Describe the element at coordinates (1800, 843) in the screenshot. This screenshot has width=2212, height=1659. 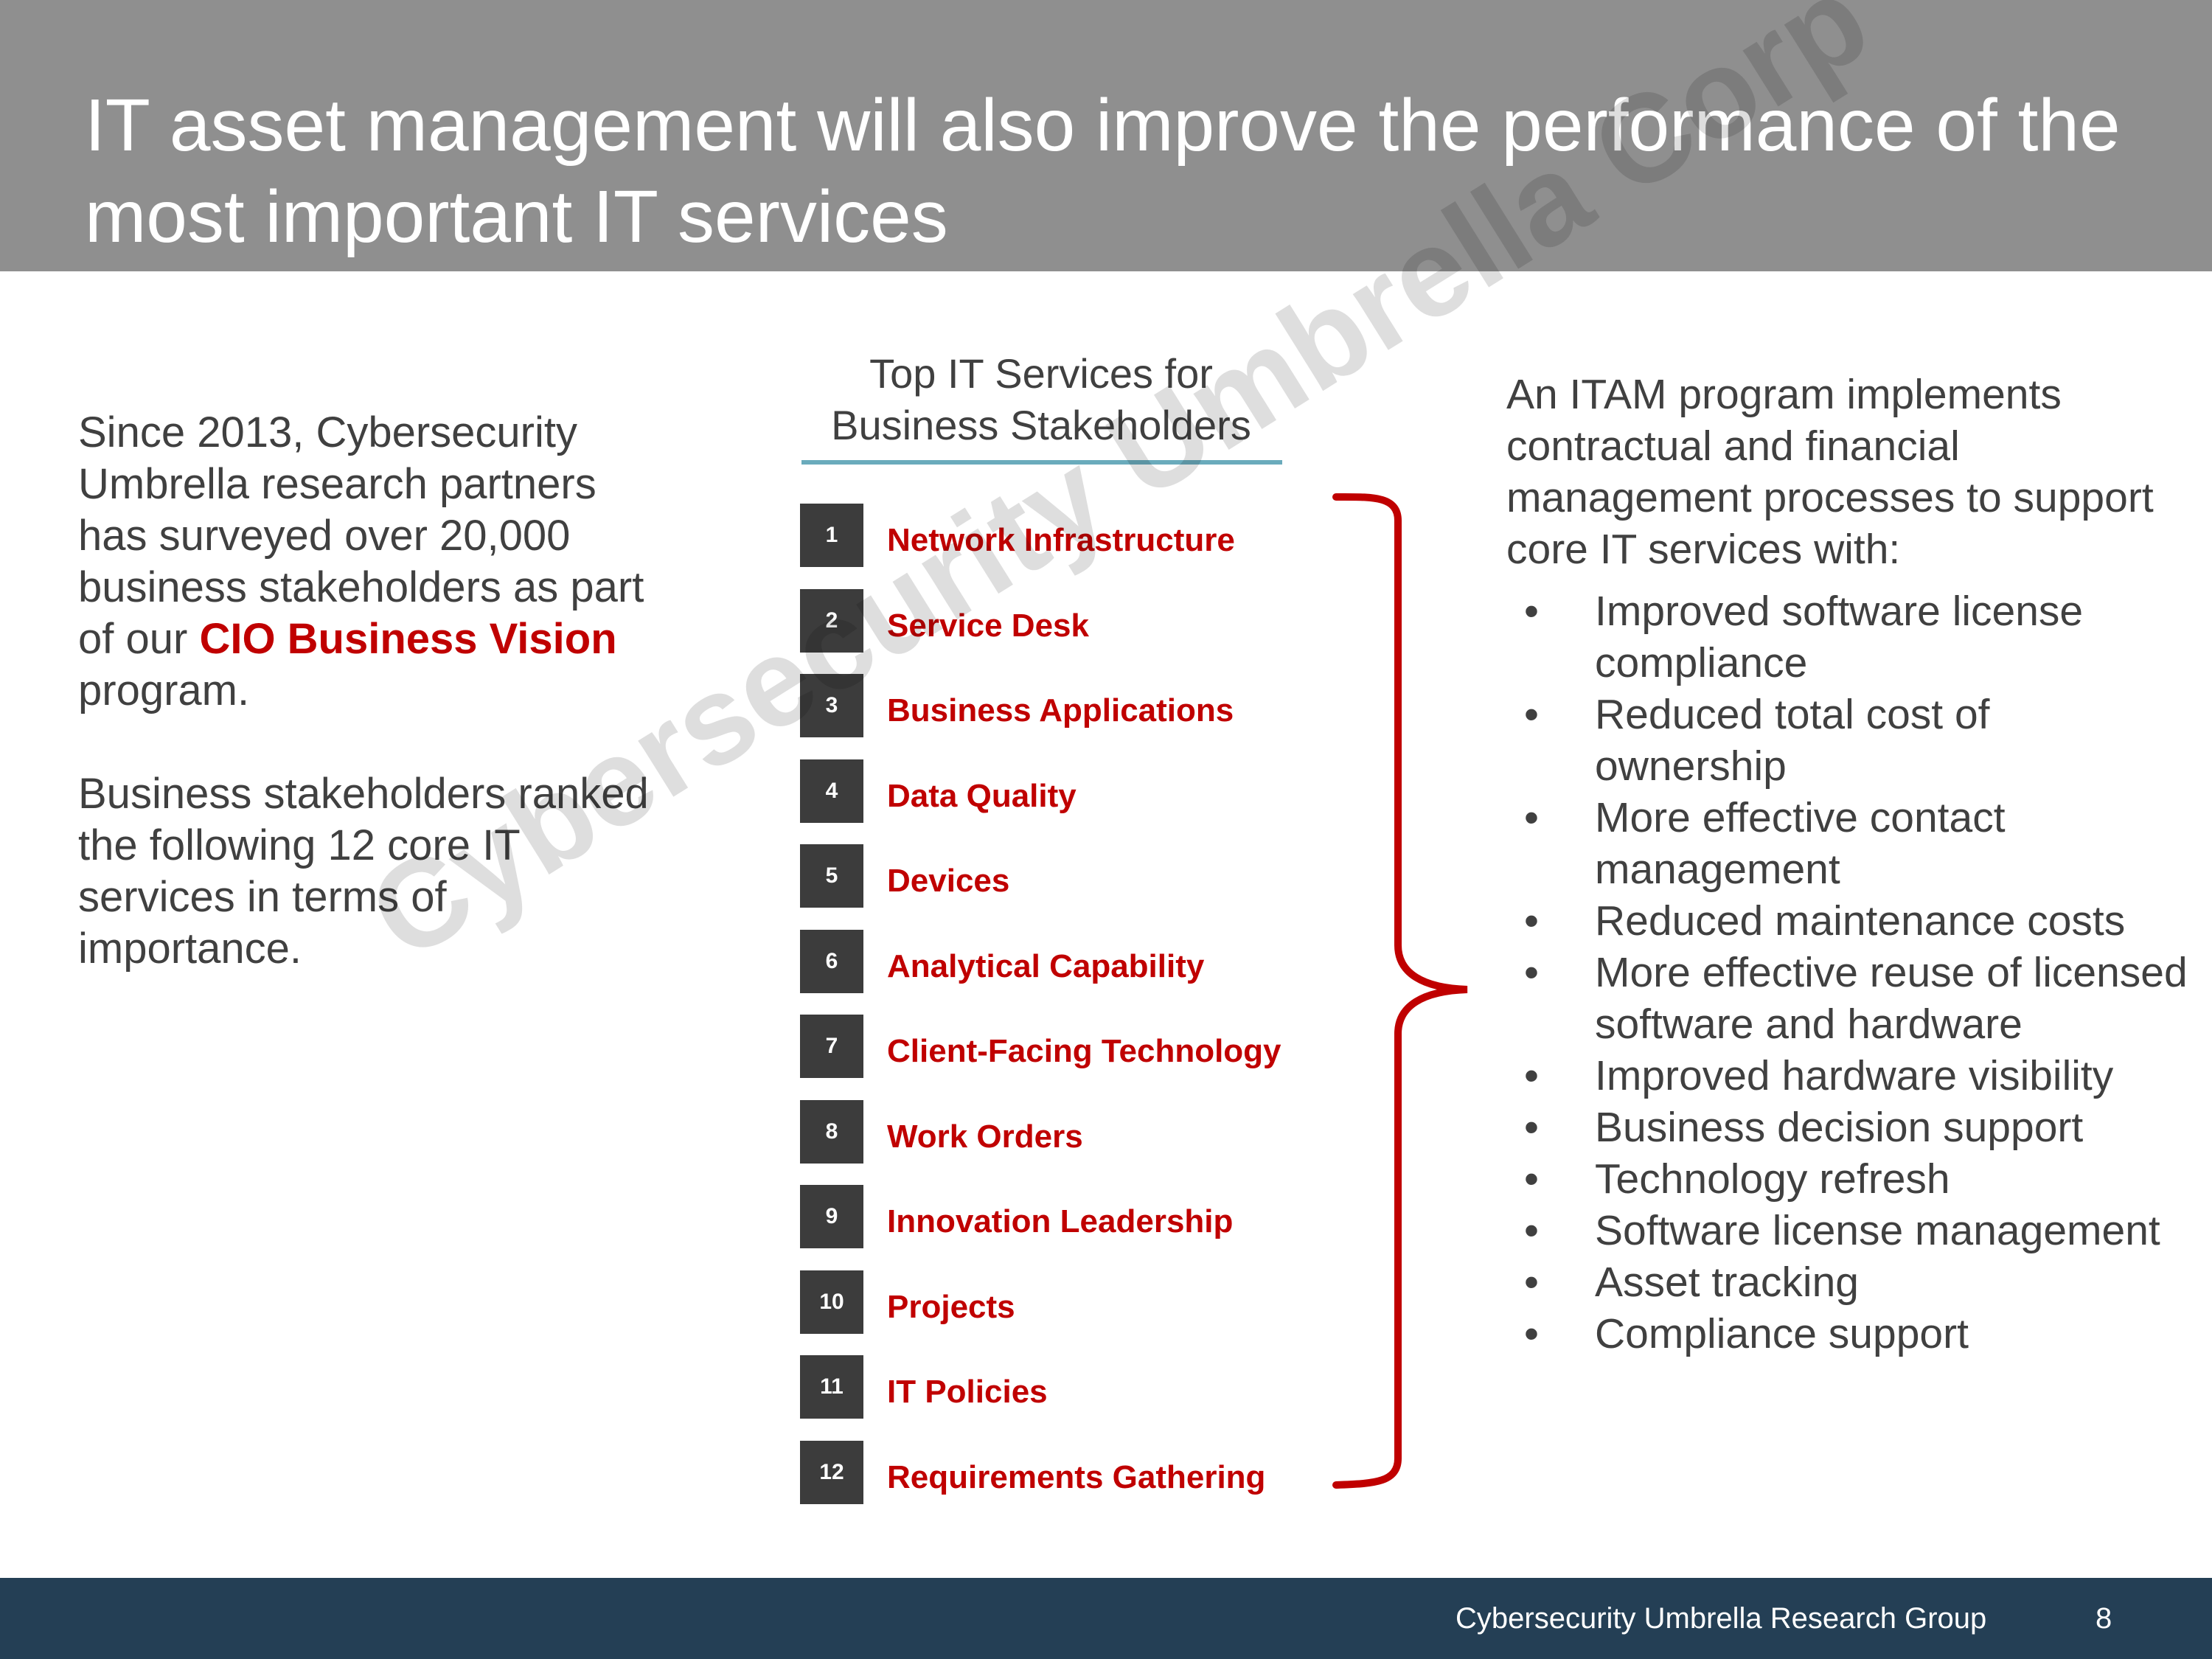
I see `benefit-text: More effective contact management` at that location.